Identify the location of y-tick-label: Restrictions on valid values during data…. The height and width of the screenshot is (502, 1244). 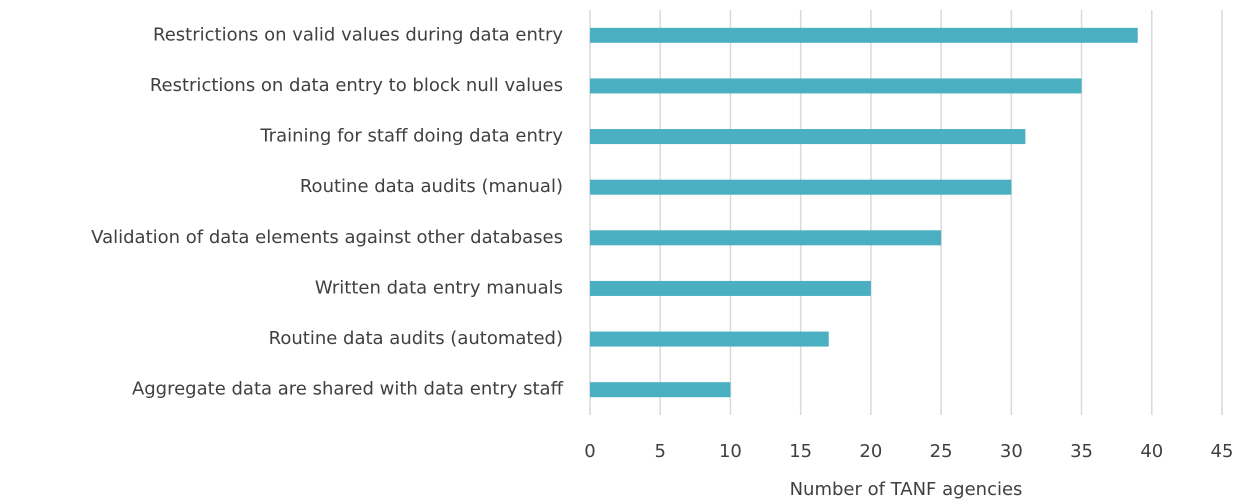
(358, 34).